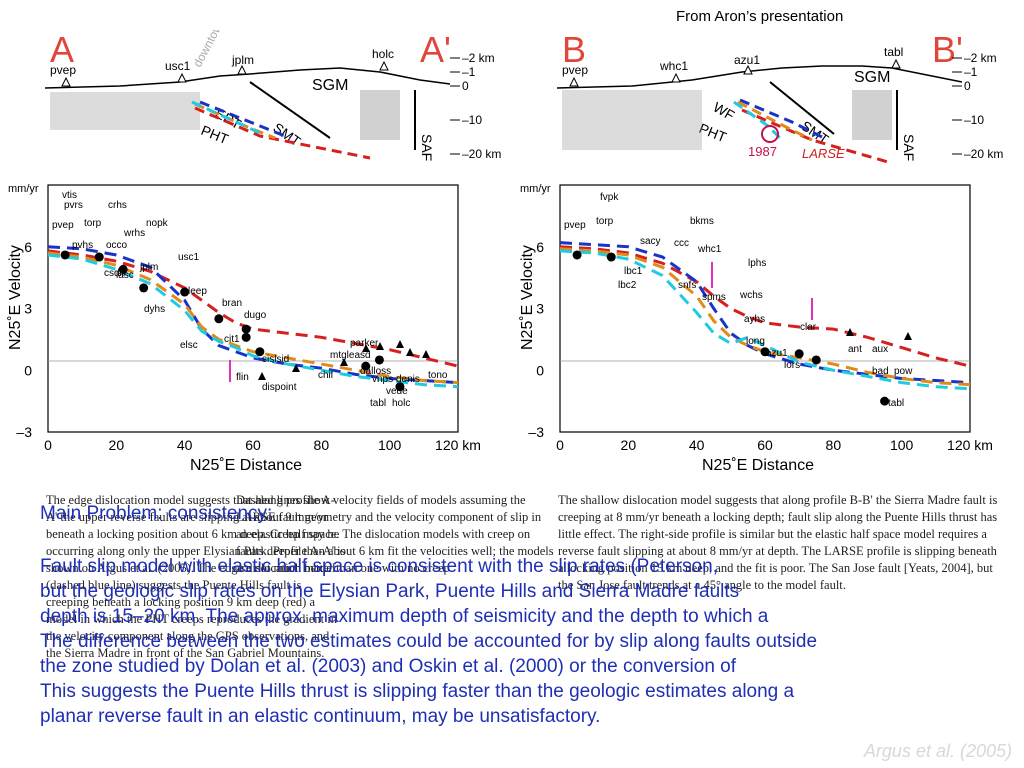 The height and width of the screenshot is (768, 1024). What do you see at coordinates (287, 134) in the screenshot?
I see `fault-label-smt: SMT` at bounding box center [287, 134].